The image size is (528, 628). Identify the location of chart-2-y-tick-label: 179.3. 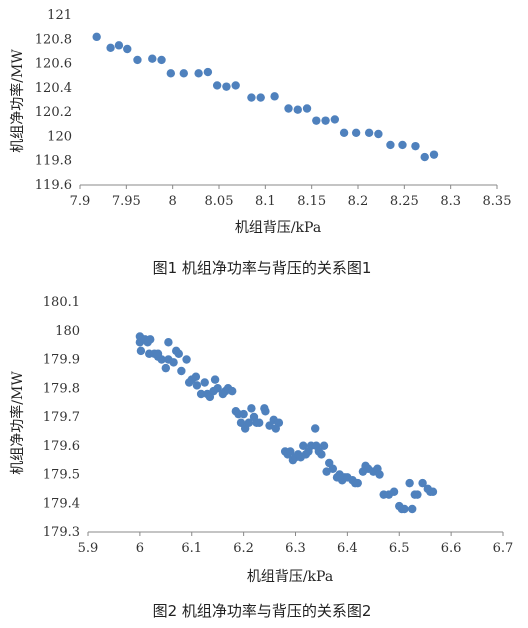
(61, 532).